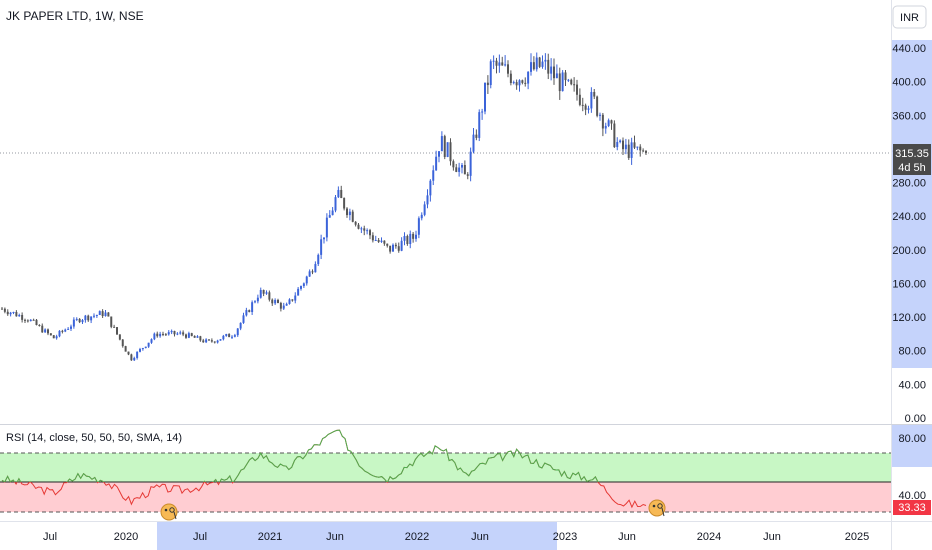 Image resolution: width=932 pixels, height=550 pixels. What do you see at coordinates (709, 537) in the screenshot?
I see `time-axis-label: 2024` at bounding box center [709, 537].